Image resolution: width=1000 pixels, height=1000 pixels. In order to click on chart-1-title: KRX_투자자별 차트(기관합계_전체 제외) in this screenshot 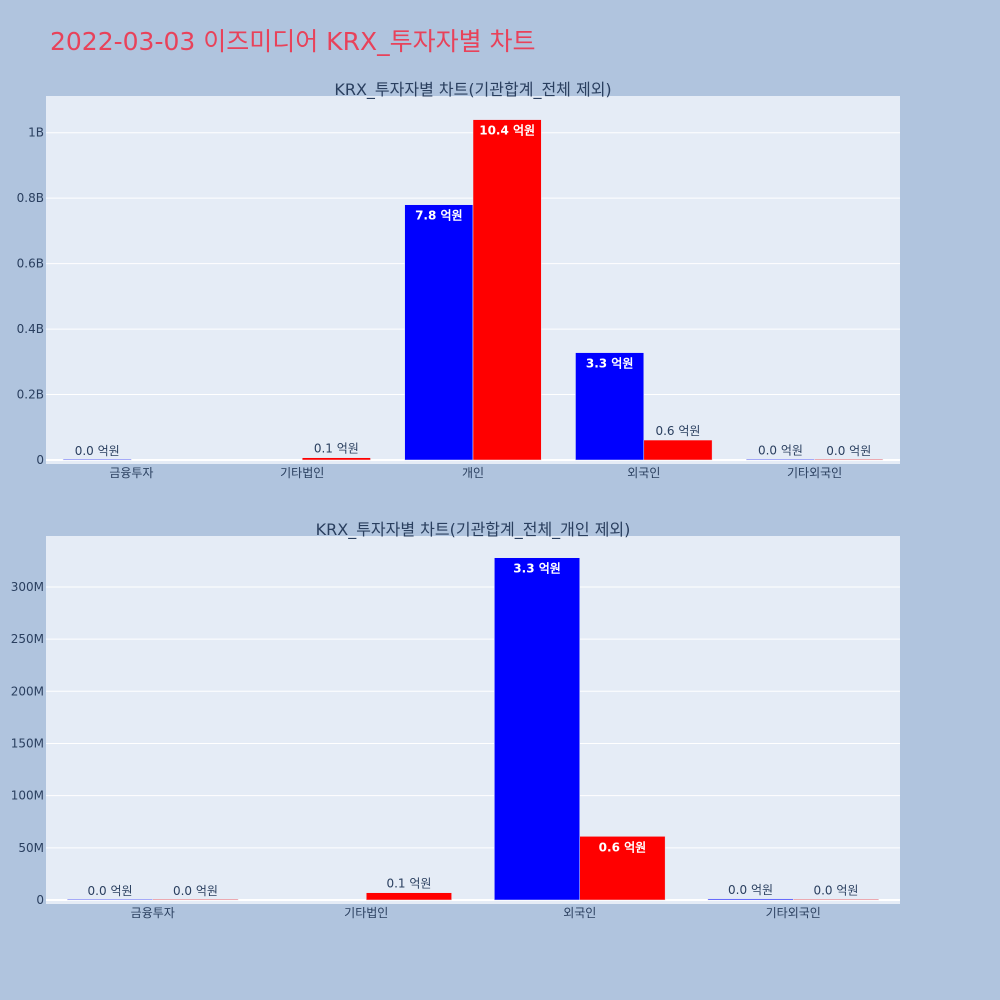, I will do `click(472, 90)`.